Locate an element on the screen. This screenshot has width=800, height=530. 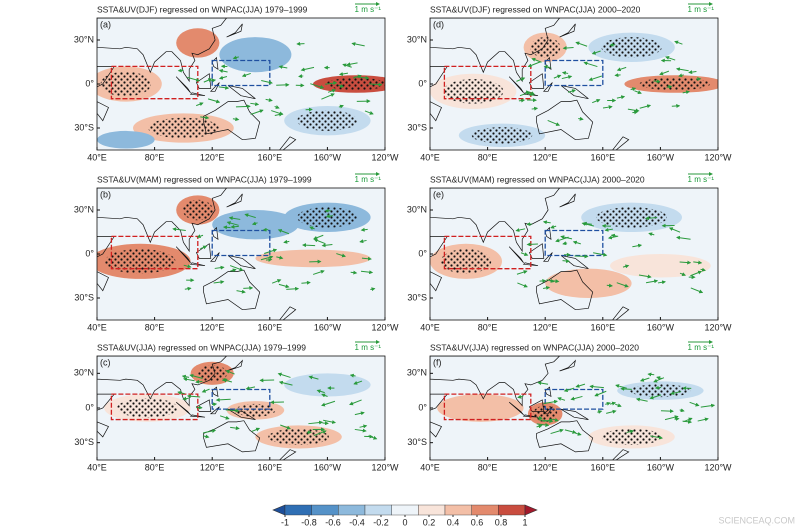
colorbar-tick-label: 0.4 is located at coordinates (453, 522).